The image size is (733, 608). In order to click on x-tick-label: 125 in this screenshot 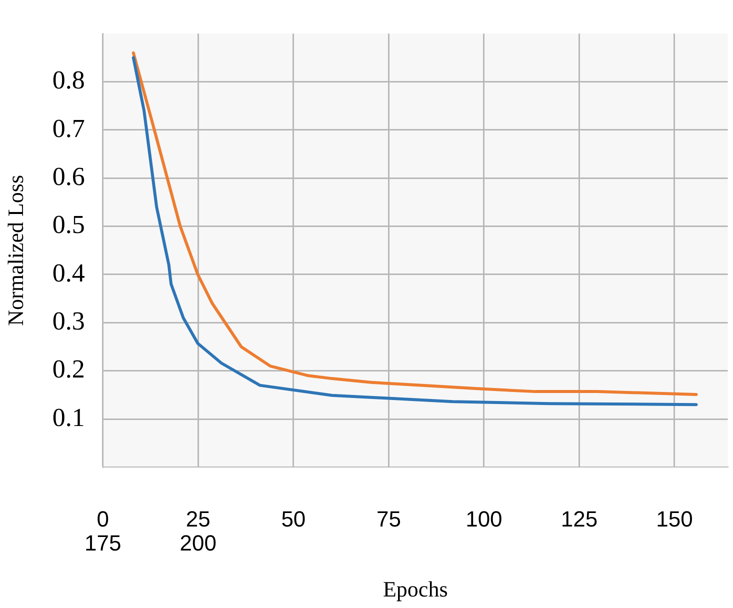, I will do `click(579, 519)`.